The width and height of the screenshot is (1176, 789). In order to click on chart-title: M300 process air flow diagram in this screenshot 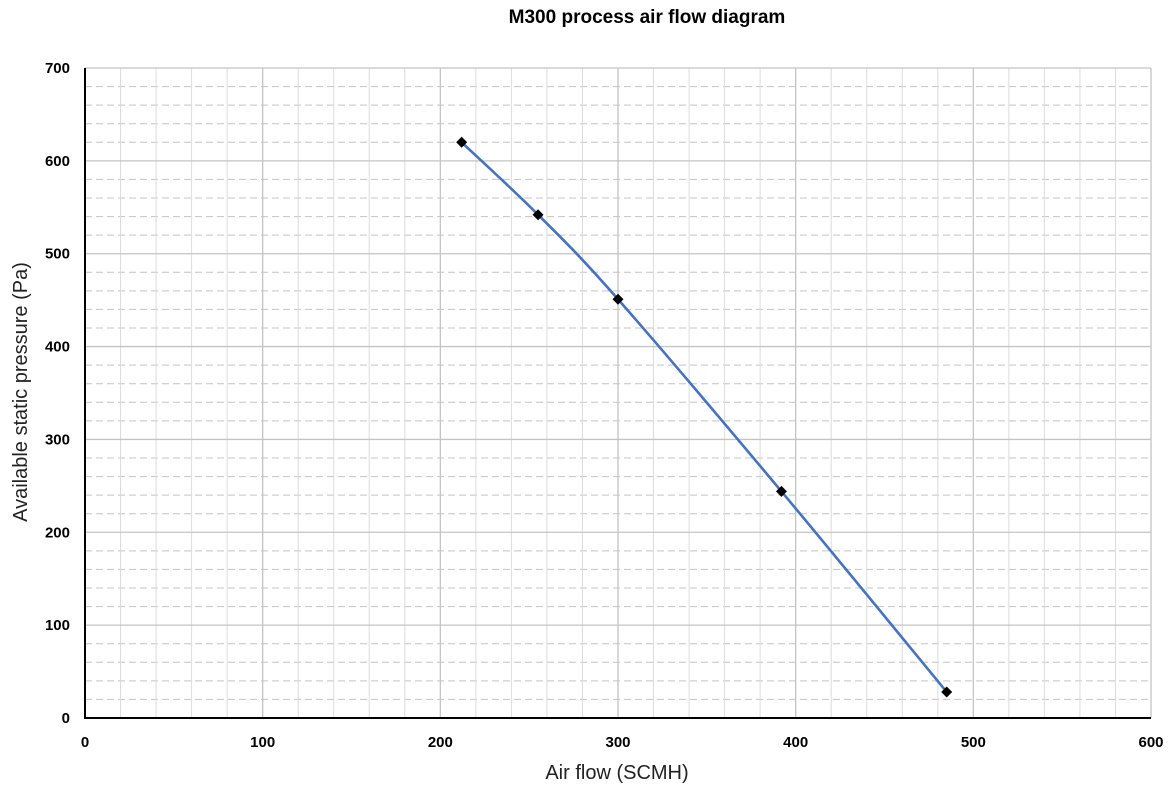, I will do `click(647, 17)`.